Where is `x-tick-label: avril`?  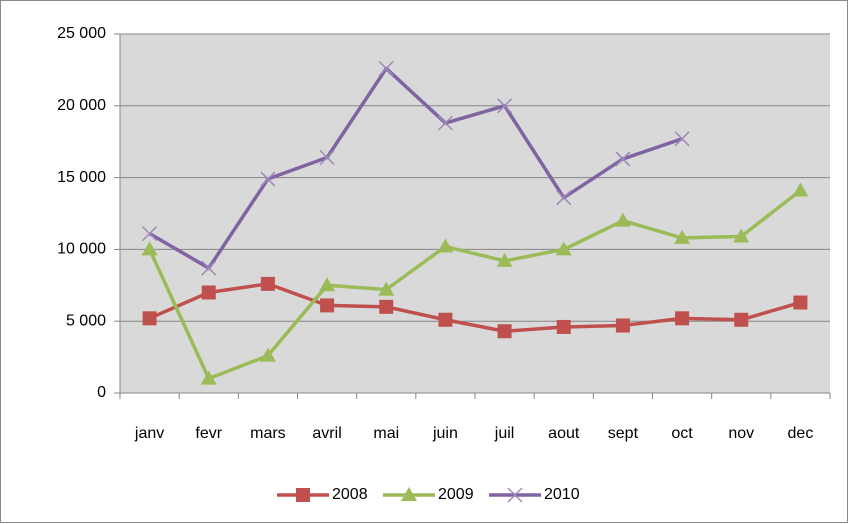 x-tick-label: avril is located at coordinates (326, 433).